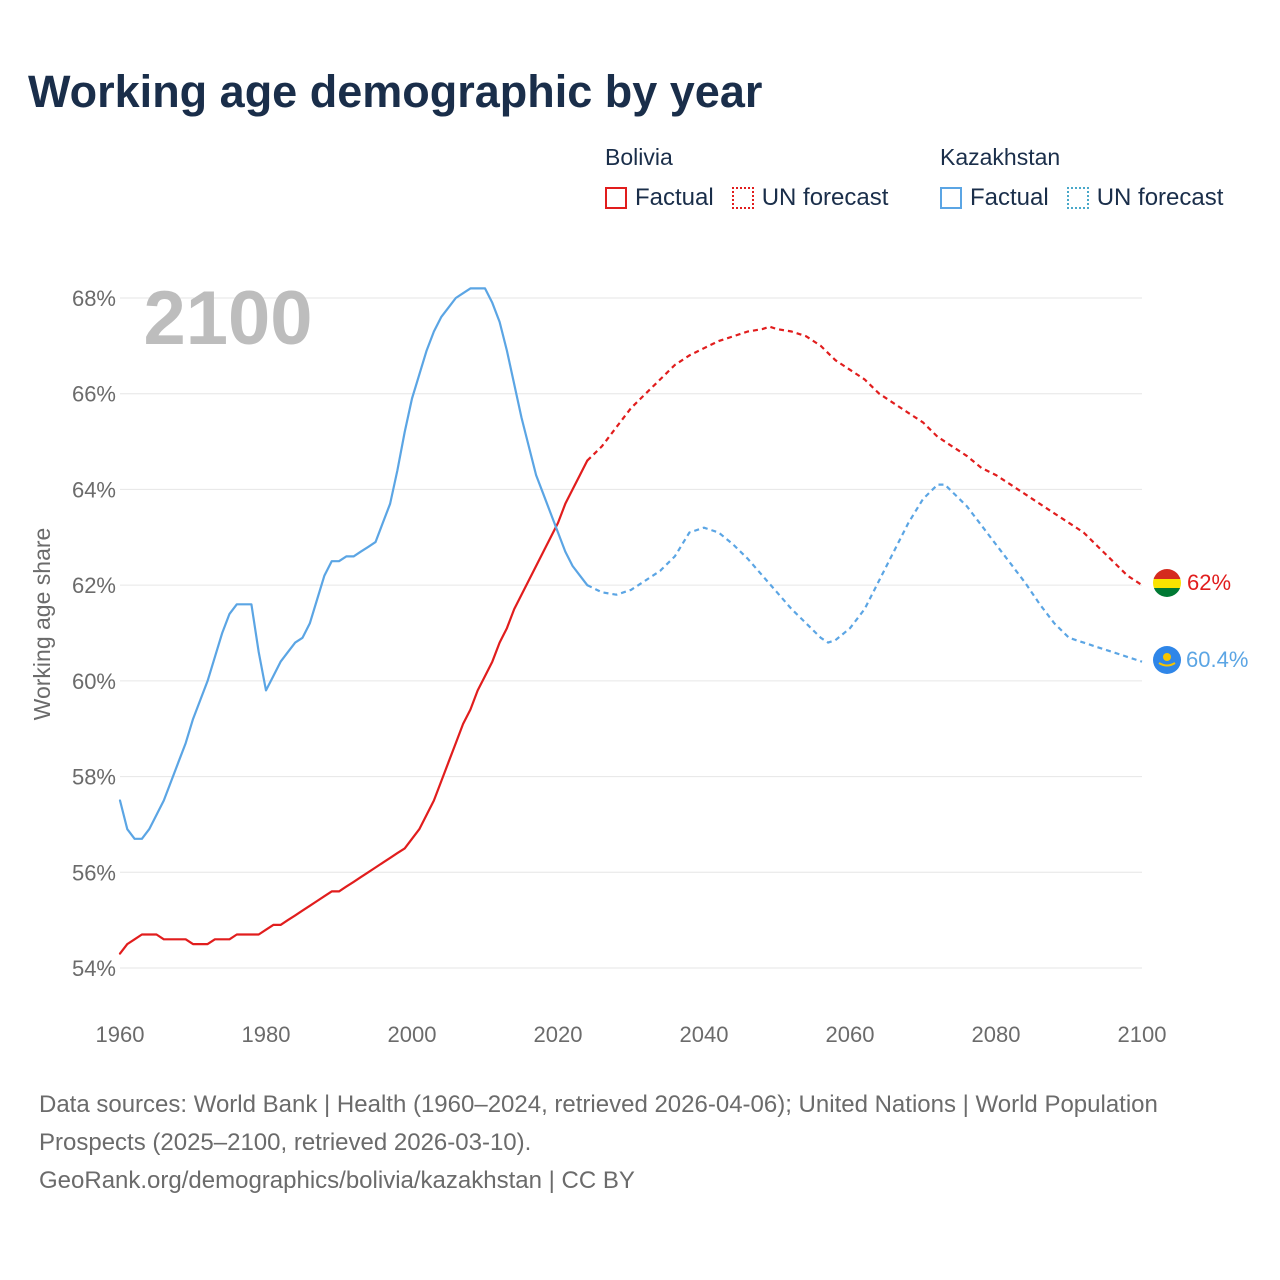  I want to click on x-tick-label: 2100, so click(1142, 1034).